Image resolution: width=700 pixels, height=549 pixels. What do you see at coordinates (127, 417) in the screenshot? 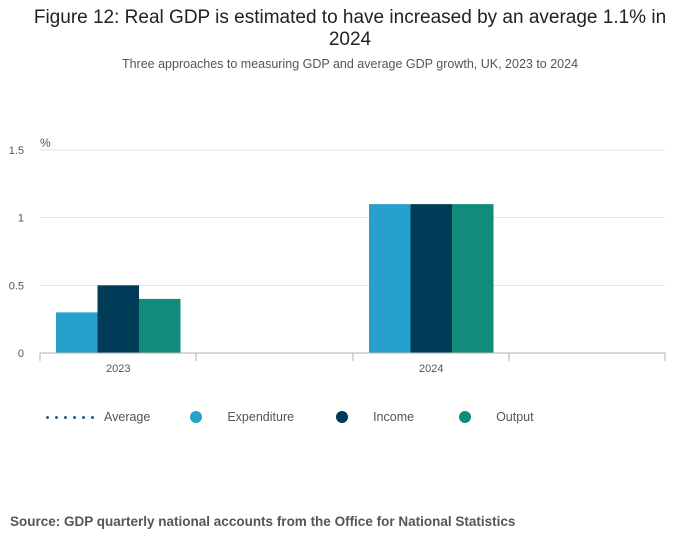
I see `legend-label-average: Average` at bounding box center [127, 417].